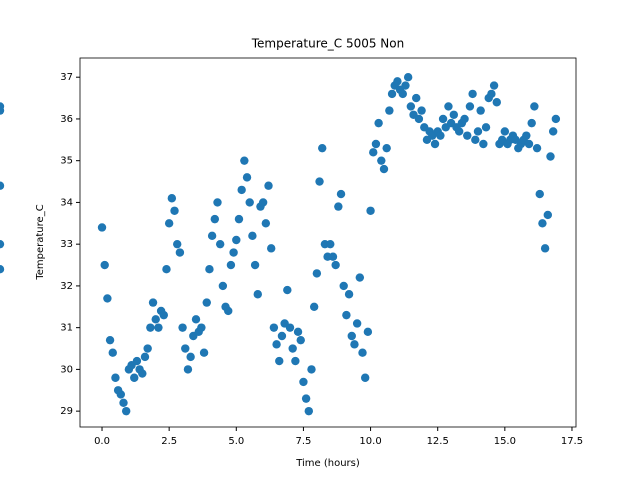 This screenshot has width=640, height=480. What do you see at coordinates (66, 244) in the screenshot?
I see `y-tick-label: 33` at bounding box center [66, 244].